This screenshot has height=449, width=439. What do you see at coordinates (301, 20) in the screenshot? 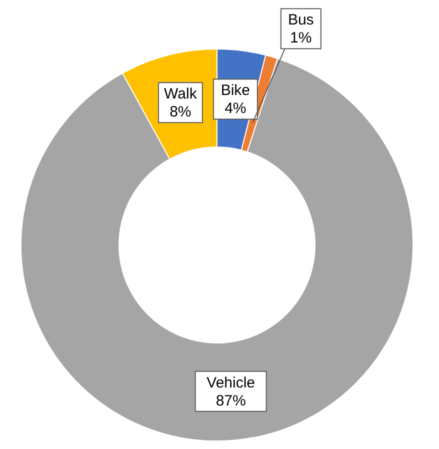
I see `slice-label: Bus` at bounding box center [301, 20].